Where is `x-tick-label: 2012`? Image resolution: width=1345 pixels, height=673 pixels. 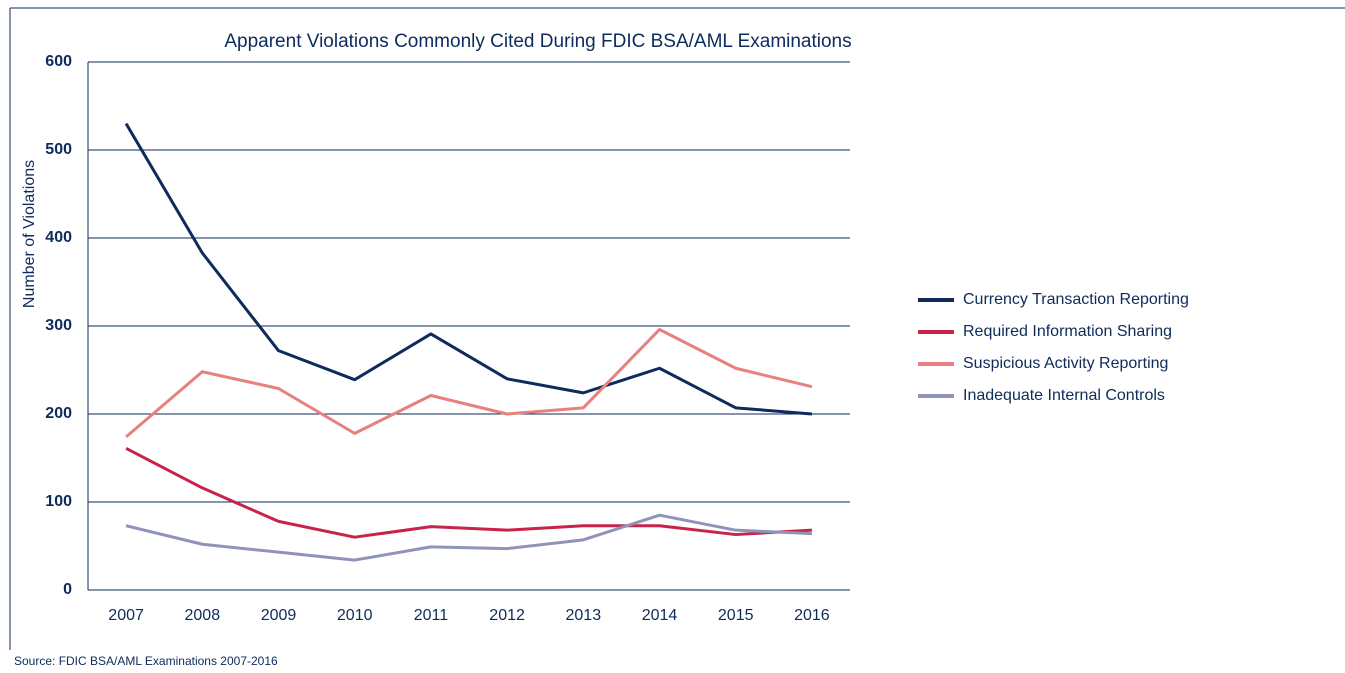 x-tick-label: 2012 is located at coordinates (507, 615).